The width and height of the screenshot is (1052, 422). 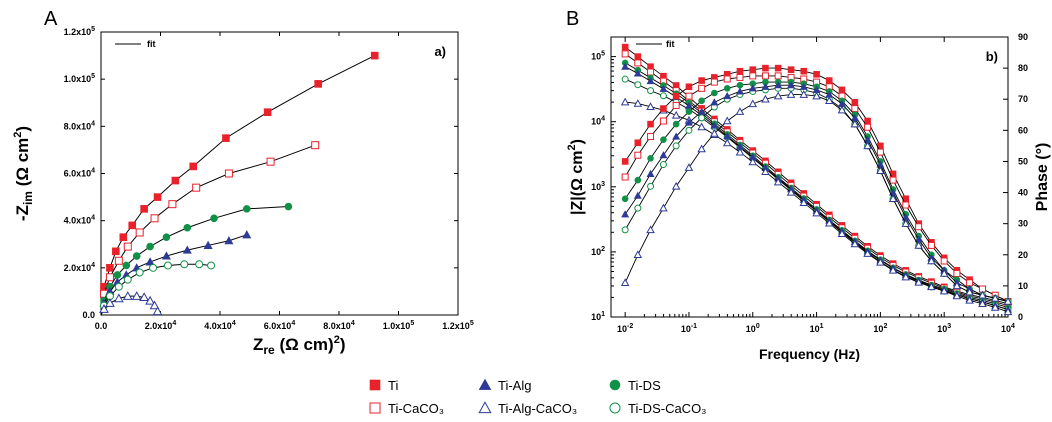 I want to click on point-ti-ds-caco3, so click(x=153, y=267).